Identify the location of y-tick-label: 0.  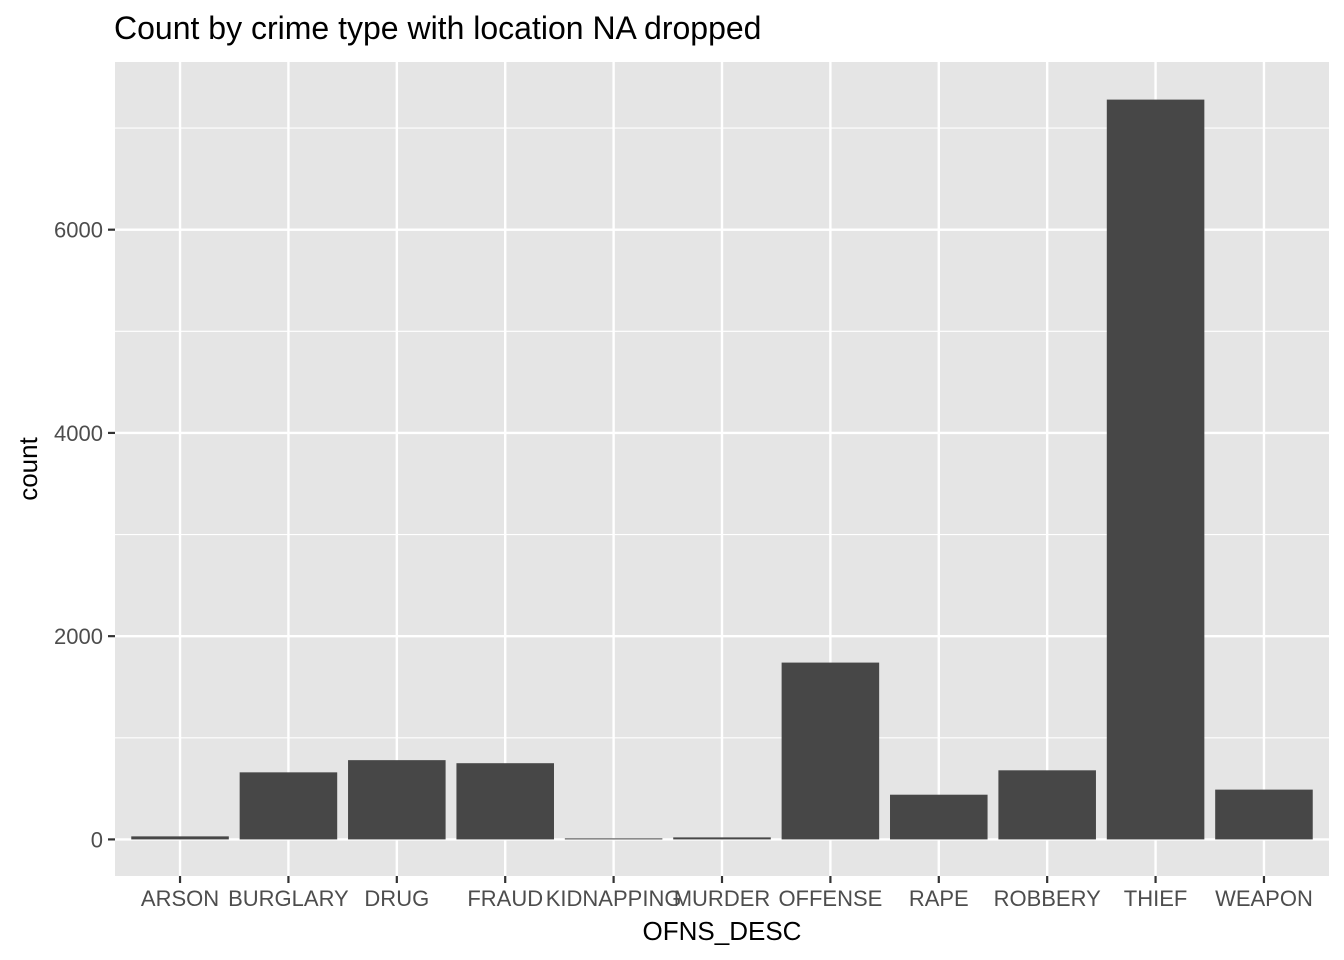
(97, 839).